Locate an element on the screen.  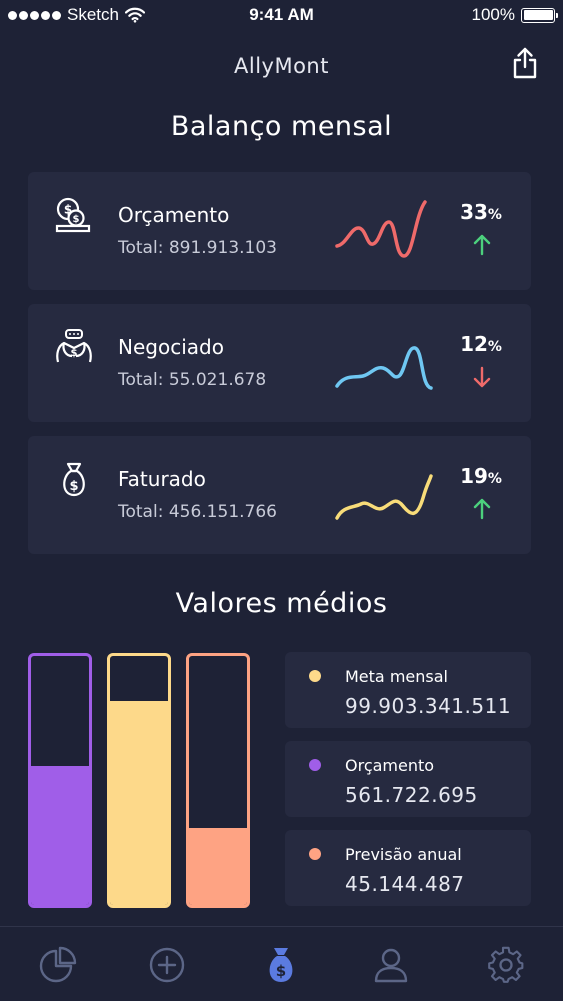
legend-previsao-anual: Previsão anual 45.144.487 is located at coordinates (408, 868).